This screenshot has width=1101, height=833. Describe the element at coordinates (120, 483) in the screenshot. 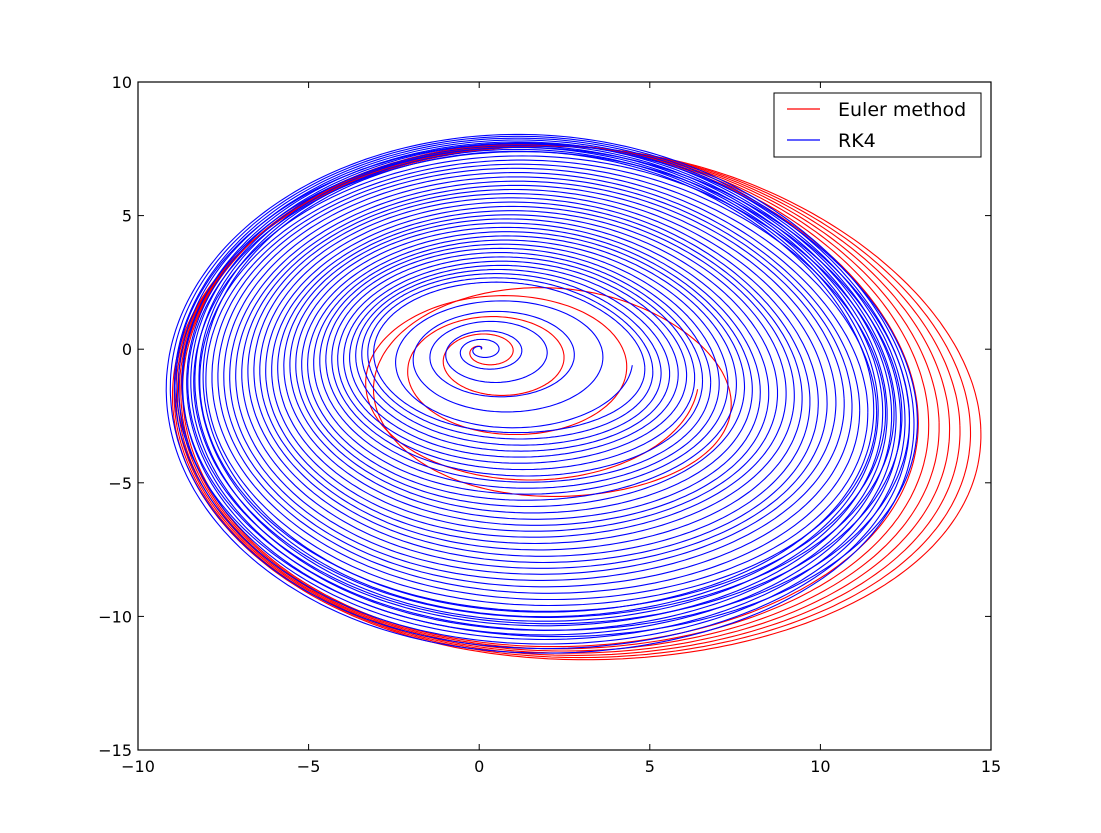

I see `y-tick-label: −5` at that location.